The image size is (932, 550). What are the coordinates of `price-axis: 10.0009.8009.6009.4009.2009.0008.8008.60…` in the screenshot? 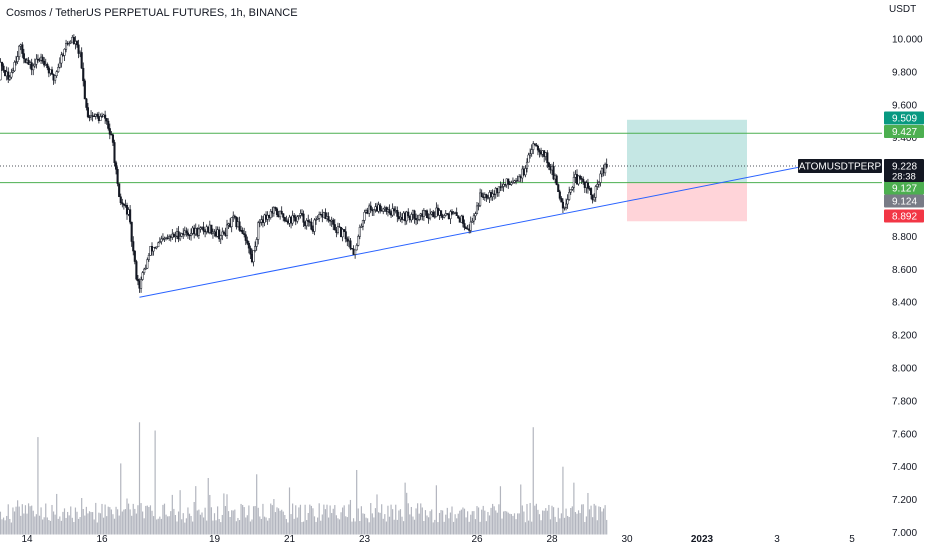 It's located at (907, 287).